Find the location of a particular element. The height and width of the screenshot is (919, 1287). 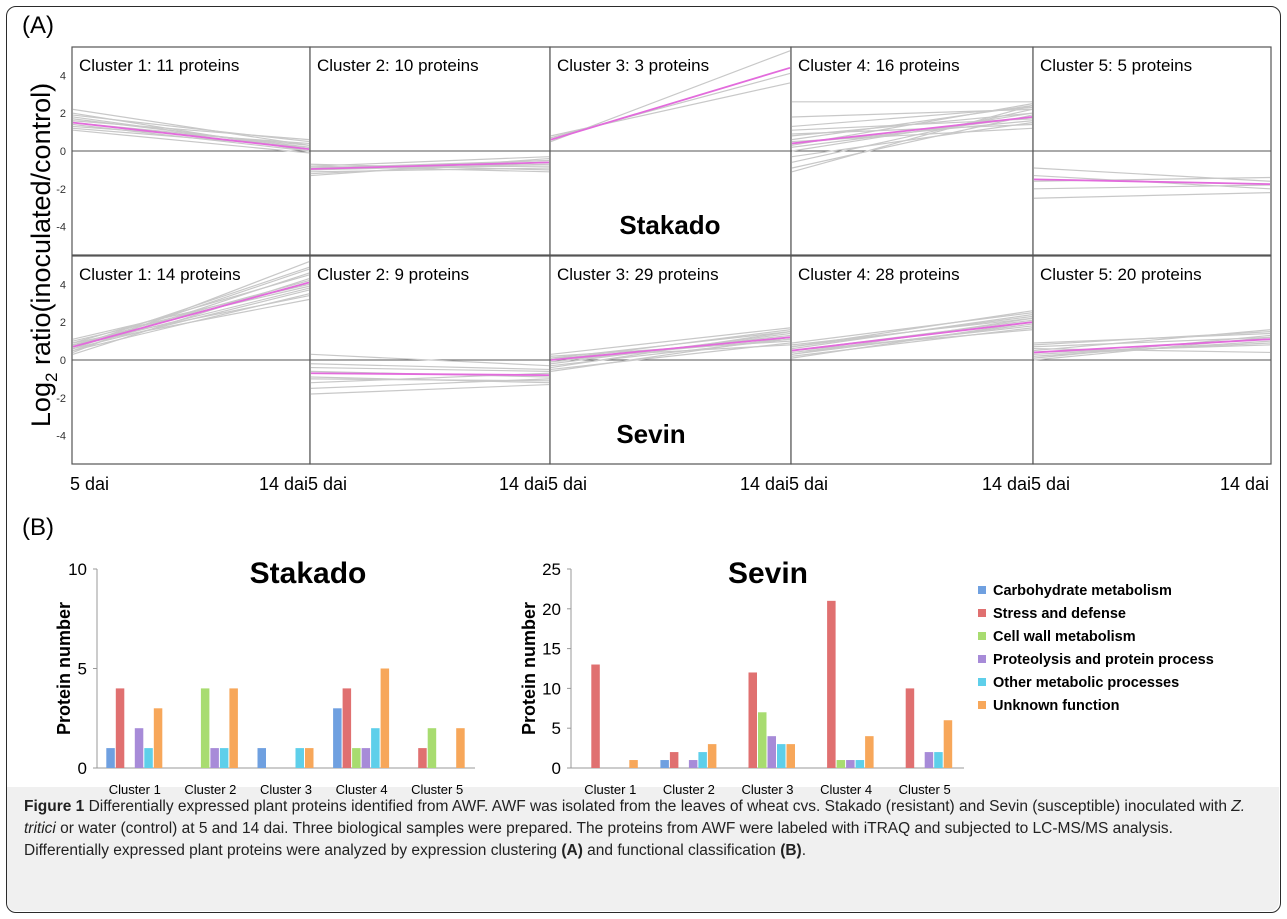

legend-label: Stress and defense is located at coordinates (1059, 614).